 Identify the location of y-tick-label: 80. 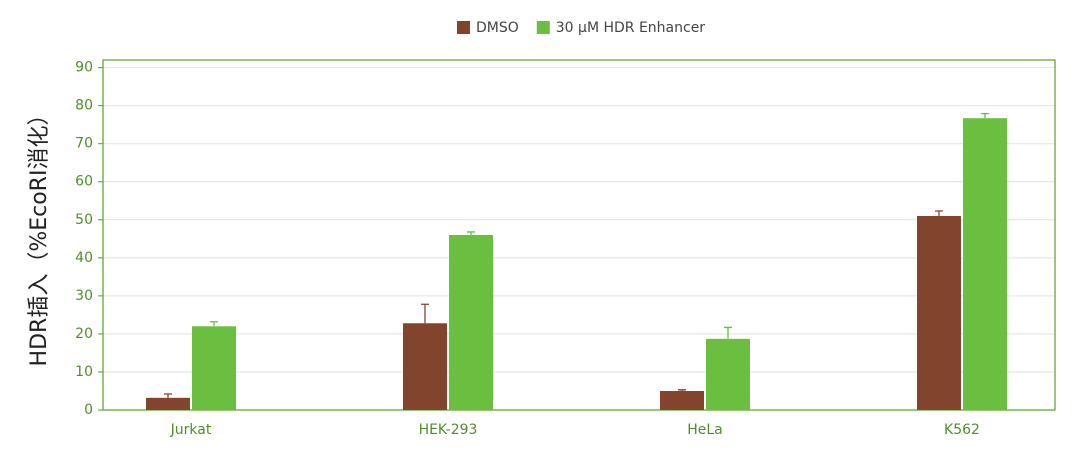
(84, 106).